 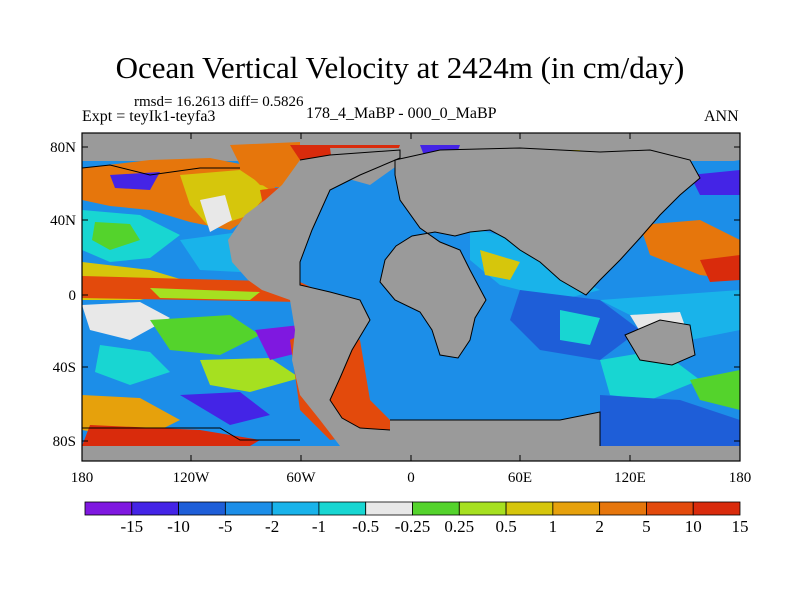 What do you see at coordinates (63, 295) in the screenshot?
I see `latitude-labels: 80N 40N 0 40S 80S` at bounding box center [63, 295].